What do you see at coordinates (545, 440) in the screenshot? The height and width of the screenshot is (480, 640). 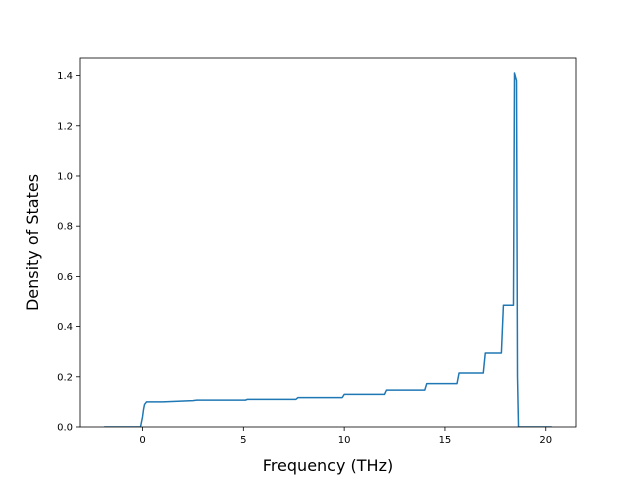 I see `x-tick-label: 20` at bounding box center [545, 440].